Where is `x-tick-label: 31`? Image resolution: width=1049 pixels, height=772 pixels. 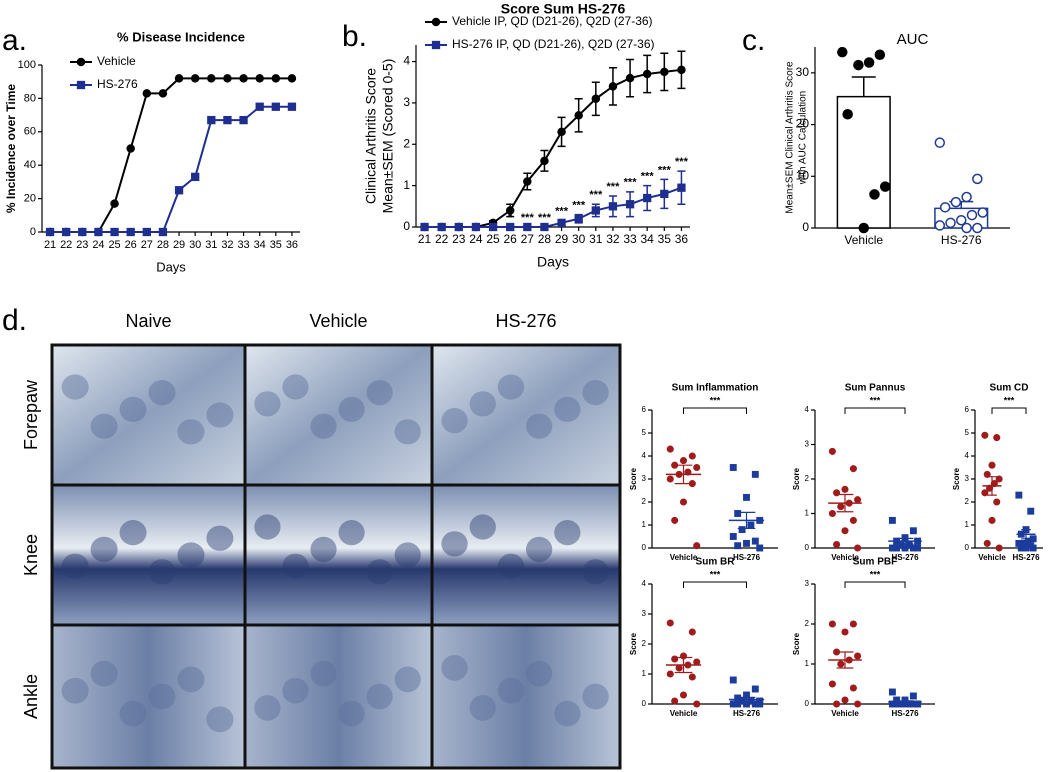
x-tick-label: 31 is located at coordinates (596, 239).